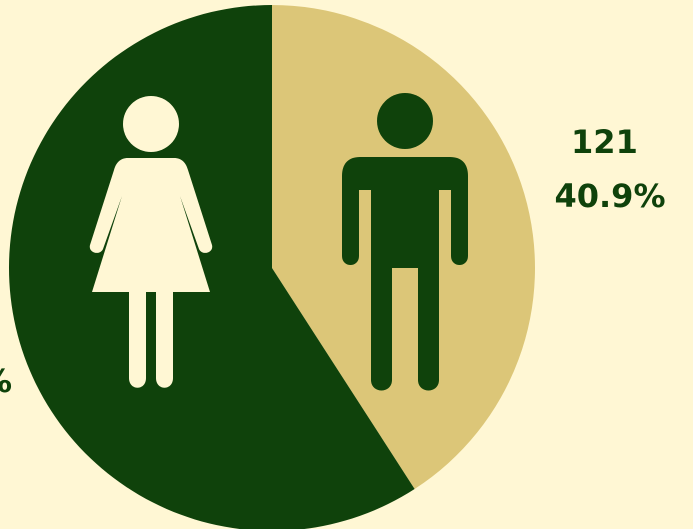 The image size is (693, 529). What do you see at coordinates (609, 196) in the screenshot?
I see `male-percent-label: 40.9%` at bounding box center [609, 196].